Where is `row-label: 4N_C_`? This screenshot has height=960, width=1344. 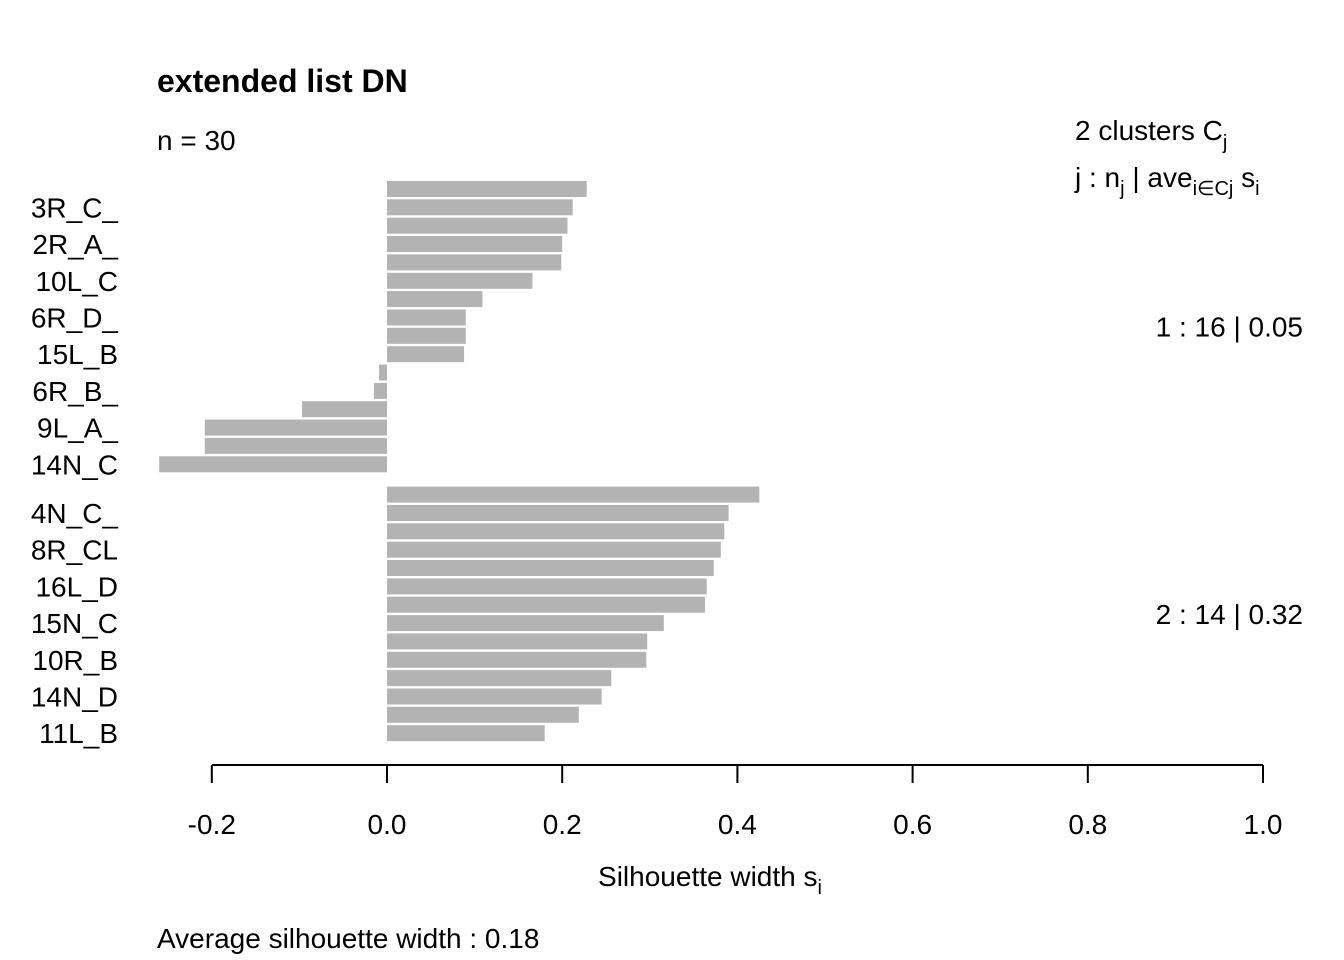 row-label: 4N_C_ is located at coordinates (75, 513).